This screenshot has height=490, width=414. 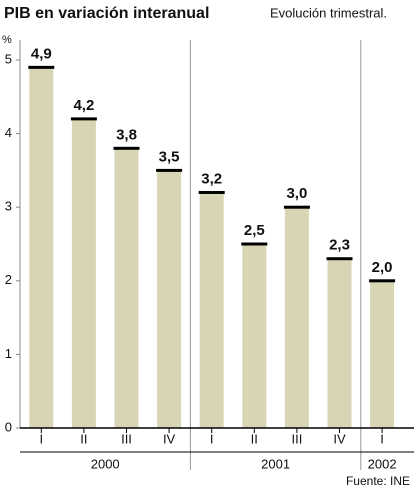 What do you see at coordinates (8, 426) in the screenshot?
I see `y-tick-label: 0` at bounding box center [8, 426].